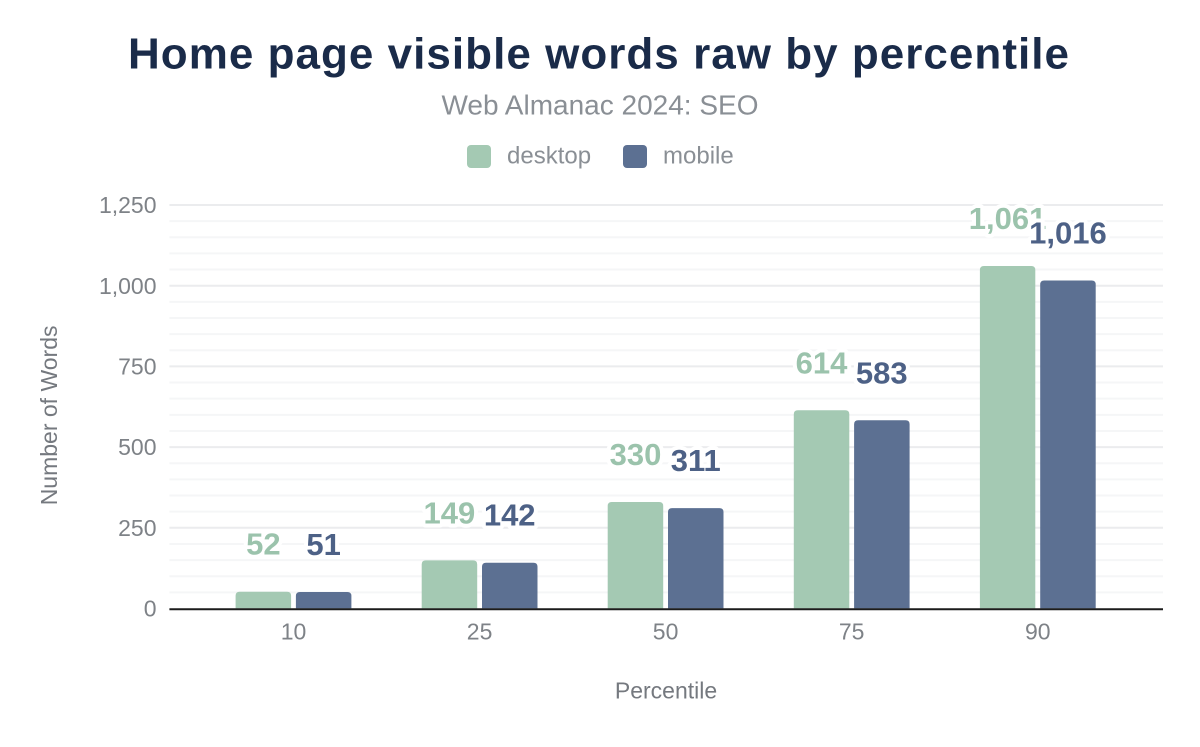 The width and height of the screenshot is (1200, 747). I want to click on svg-text: 1,250, so click(128, 205).